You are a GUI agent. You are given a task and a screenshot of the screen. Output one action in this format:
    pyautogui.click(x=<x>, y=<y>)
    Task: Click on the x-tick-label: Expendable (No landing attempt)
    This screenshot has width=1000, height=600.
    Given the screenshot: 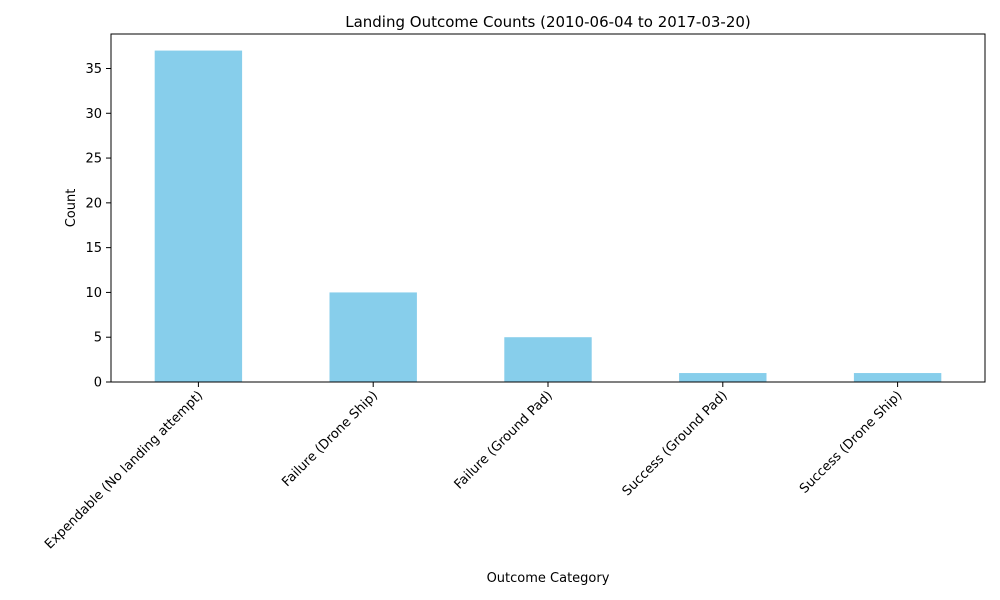 What is the action you would take?
    pyautogui.click(x=124, y=470)
    